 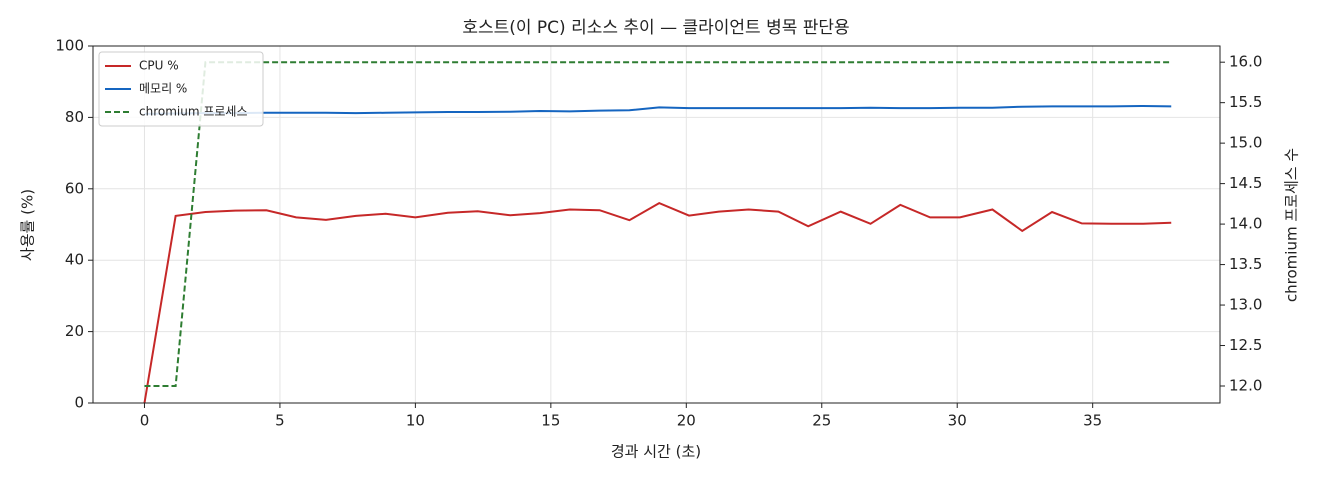 What do you see at coordinates (280, 421) in the screenshot?
I see `x-tick-label: 5` at bounding box center [280, 421].